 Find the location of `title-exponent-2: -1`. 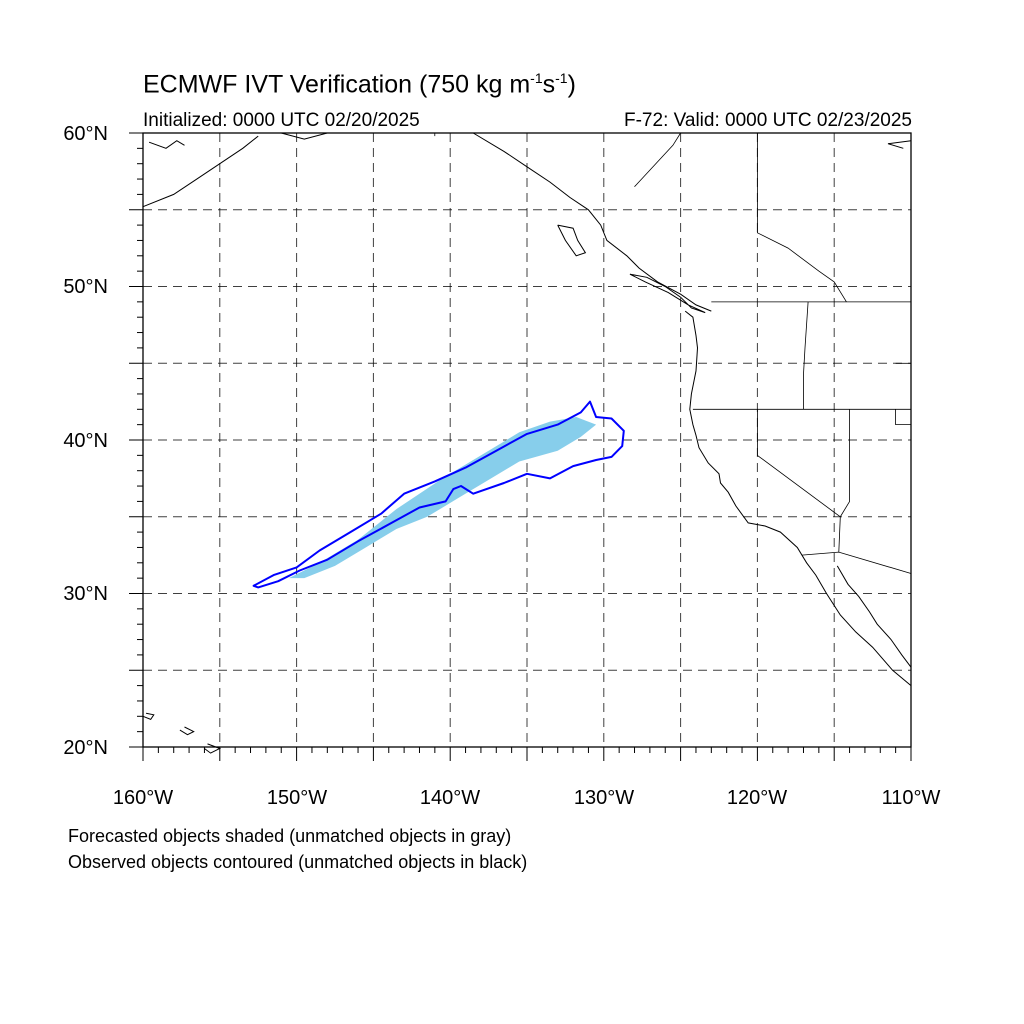

title-exponent-2: -1 is located at coordinates (561, 78).